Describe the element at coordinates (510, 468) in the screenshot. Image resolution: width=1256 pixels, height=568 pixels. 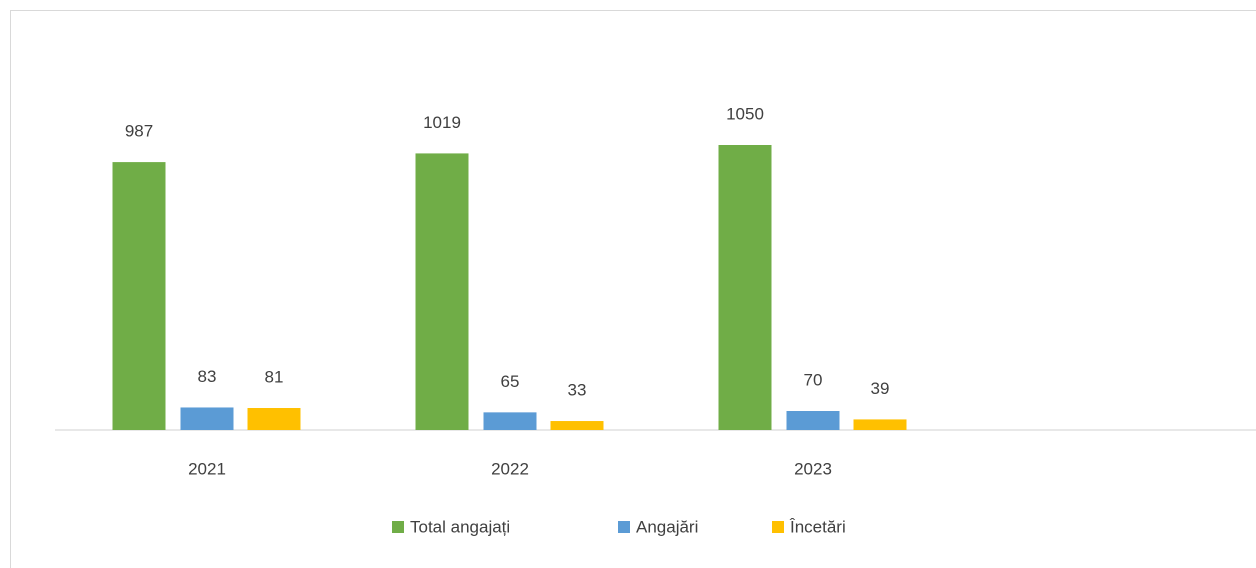
I see `x-tick-label: 2022` at that location.